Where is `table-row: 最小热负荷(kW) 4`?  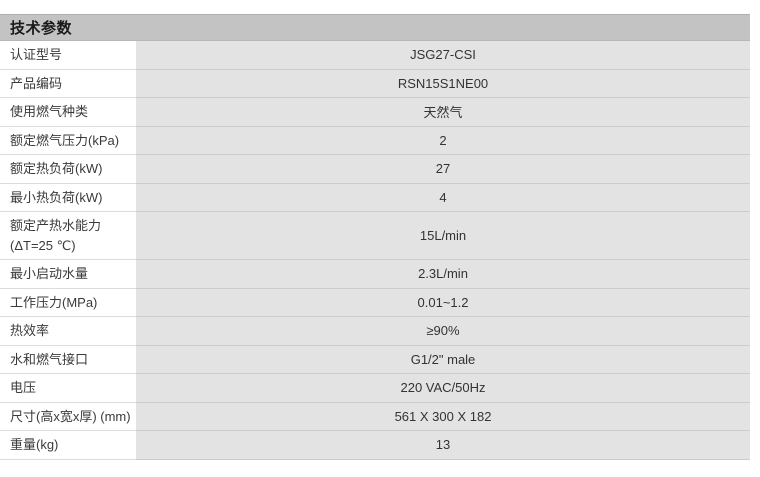
table-row: 最小热负荷(kW) 4 is located at coordinates (375, 197).